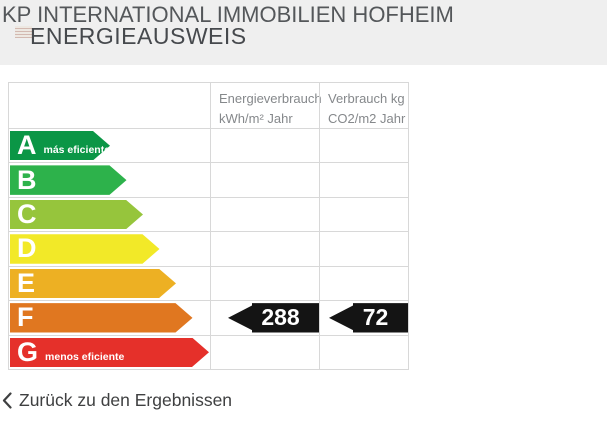 The image size is (607, 426). I want to click on scale-cell: C, so click(109, 214).